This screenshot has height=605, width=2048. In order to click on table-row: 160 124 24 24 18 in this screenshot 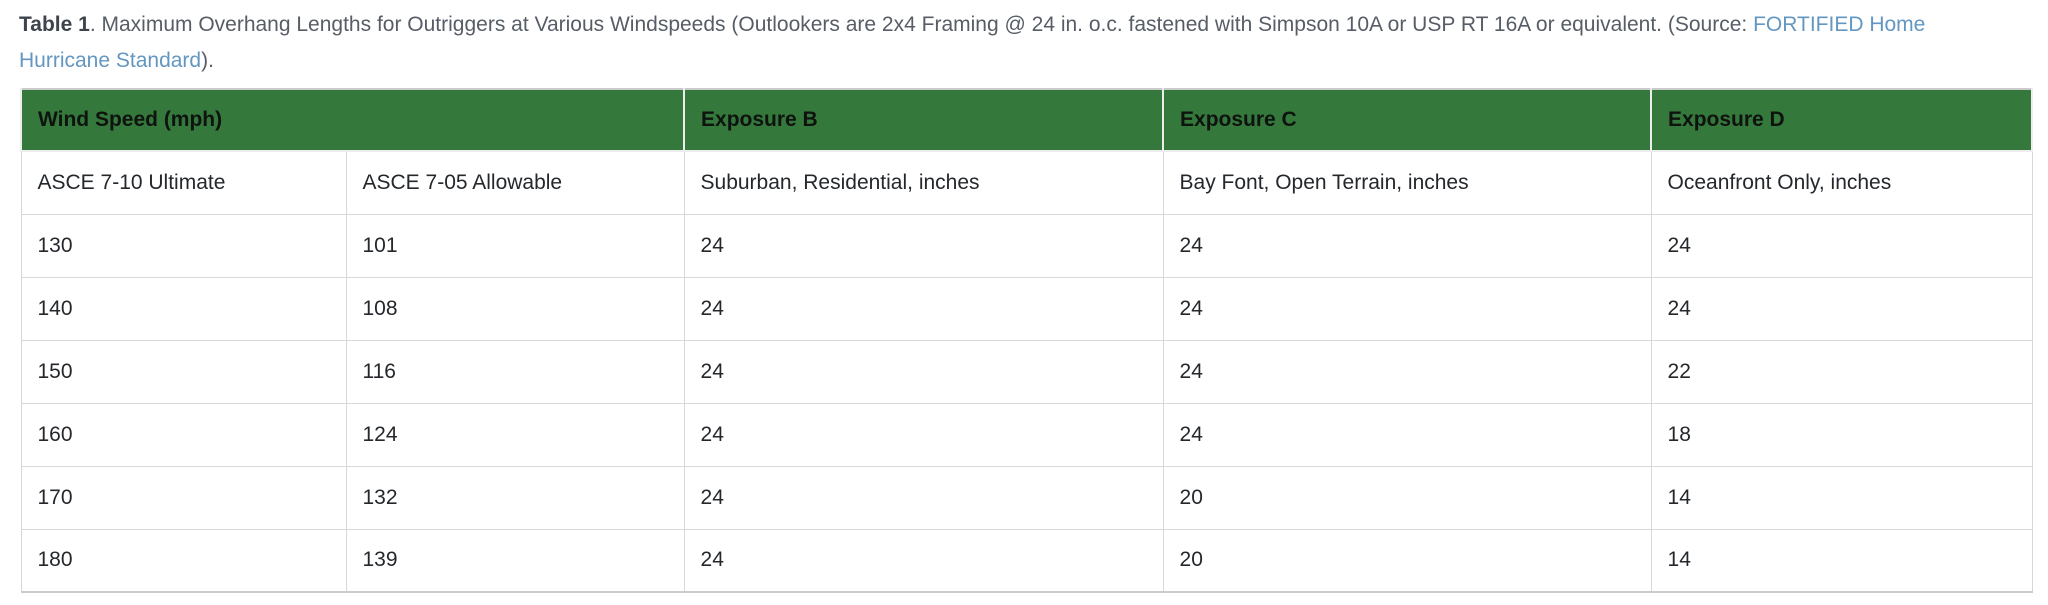, I will do `click(1026, 434)`.